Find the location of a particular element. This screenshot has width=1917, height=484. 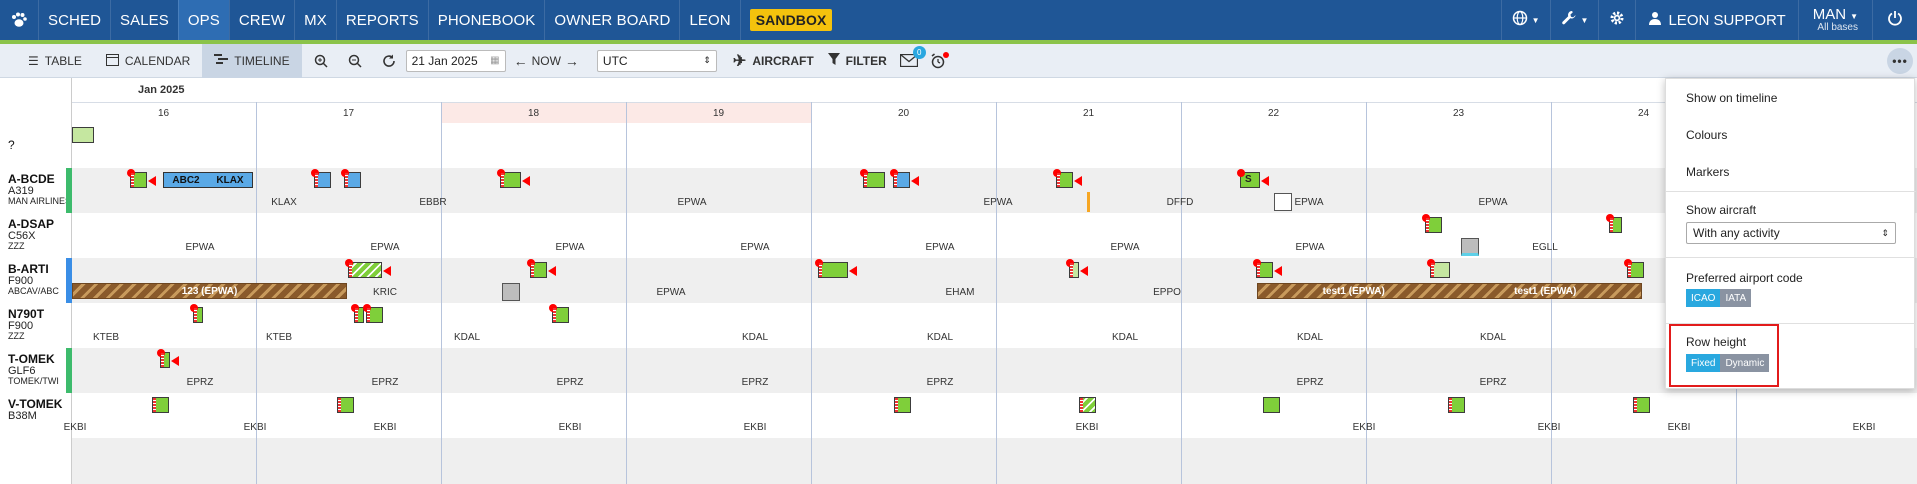

refresh-icon is located at coordinates (389, 61).